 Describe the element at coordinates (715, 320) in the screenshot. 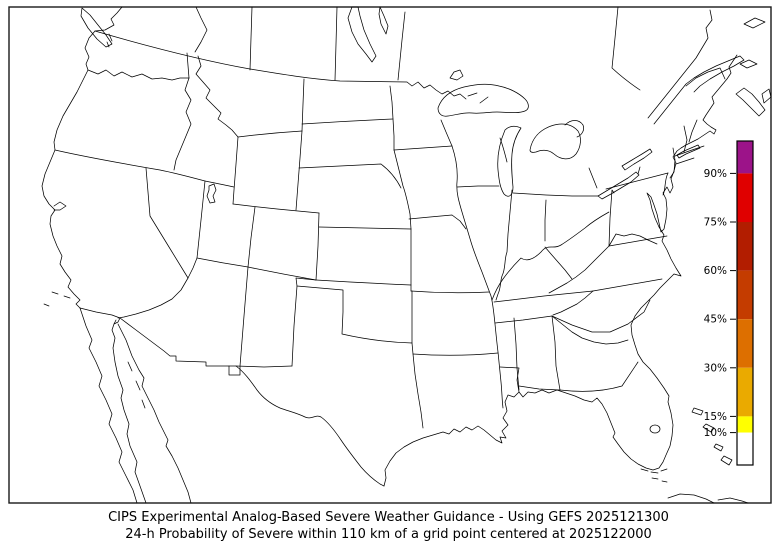

I see `colorbar-tick-label: 45%` at that location.